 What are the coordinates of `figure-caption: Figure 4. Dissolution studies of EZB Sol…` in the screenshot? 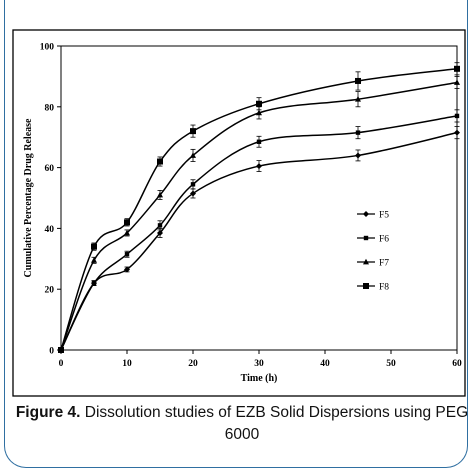 It's located at (242, 424).